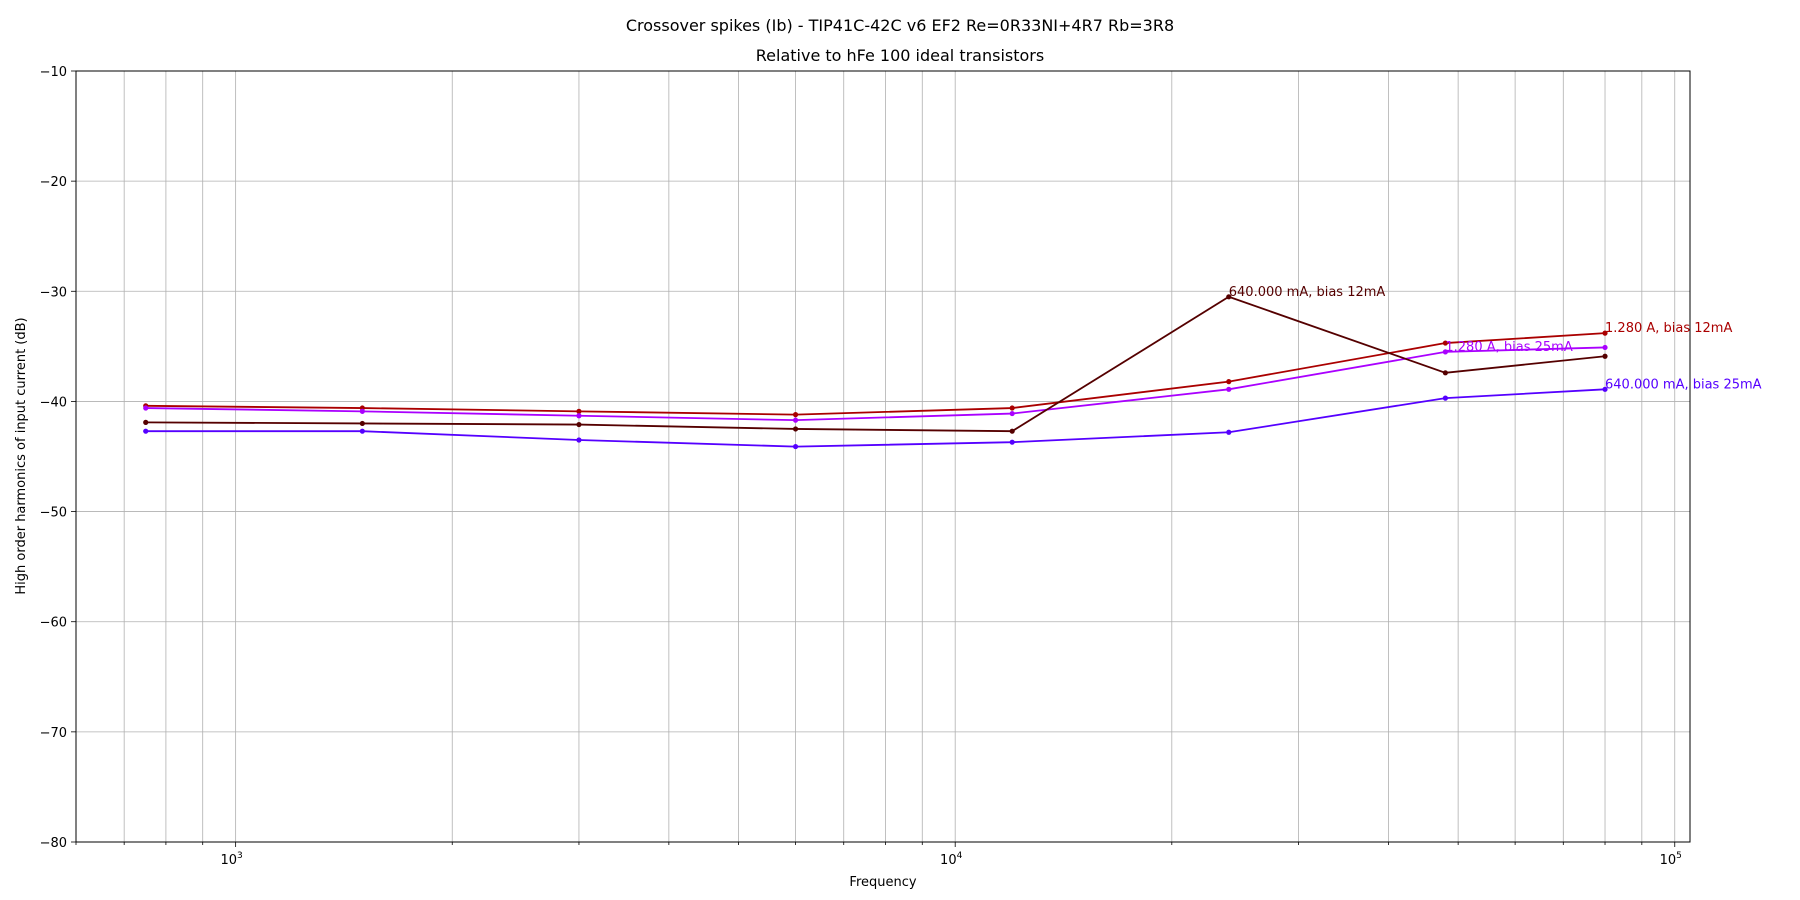 The height and width of the screenshot is (900, 1800). What do you see at coordinates (882, 882) in the screenshot?
I see `x-axis-label: Frequency` at bounding box center [882, 882].